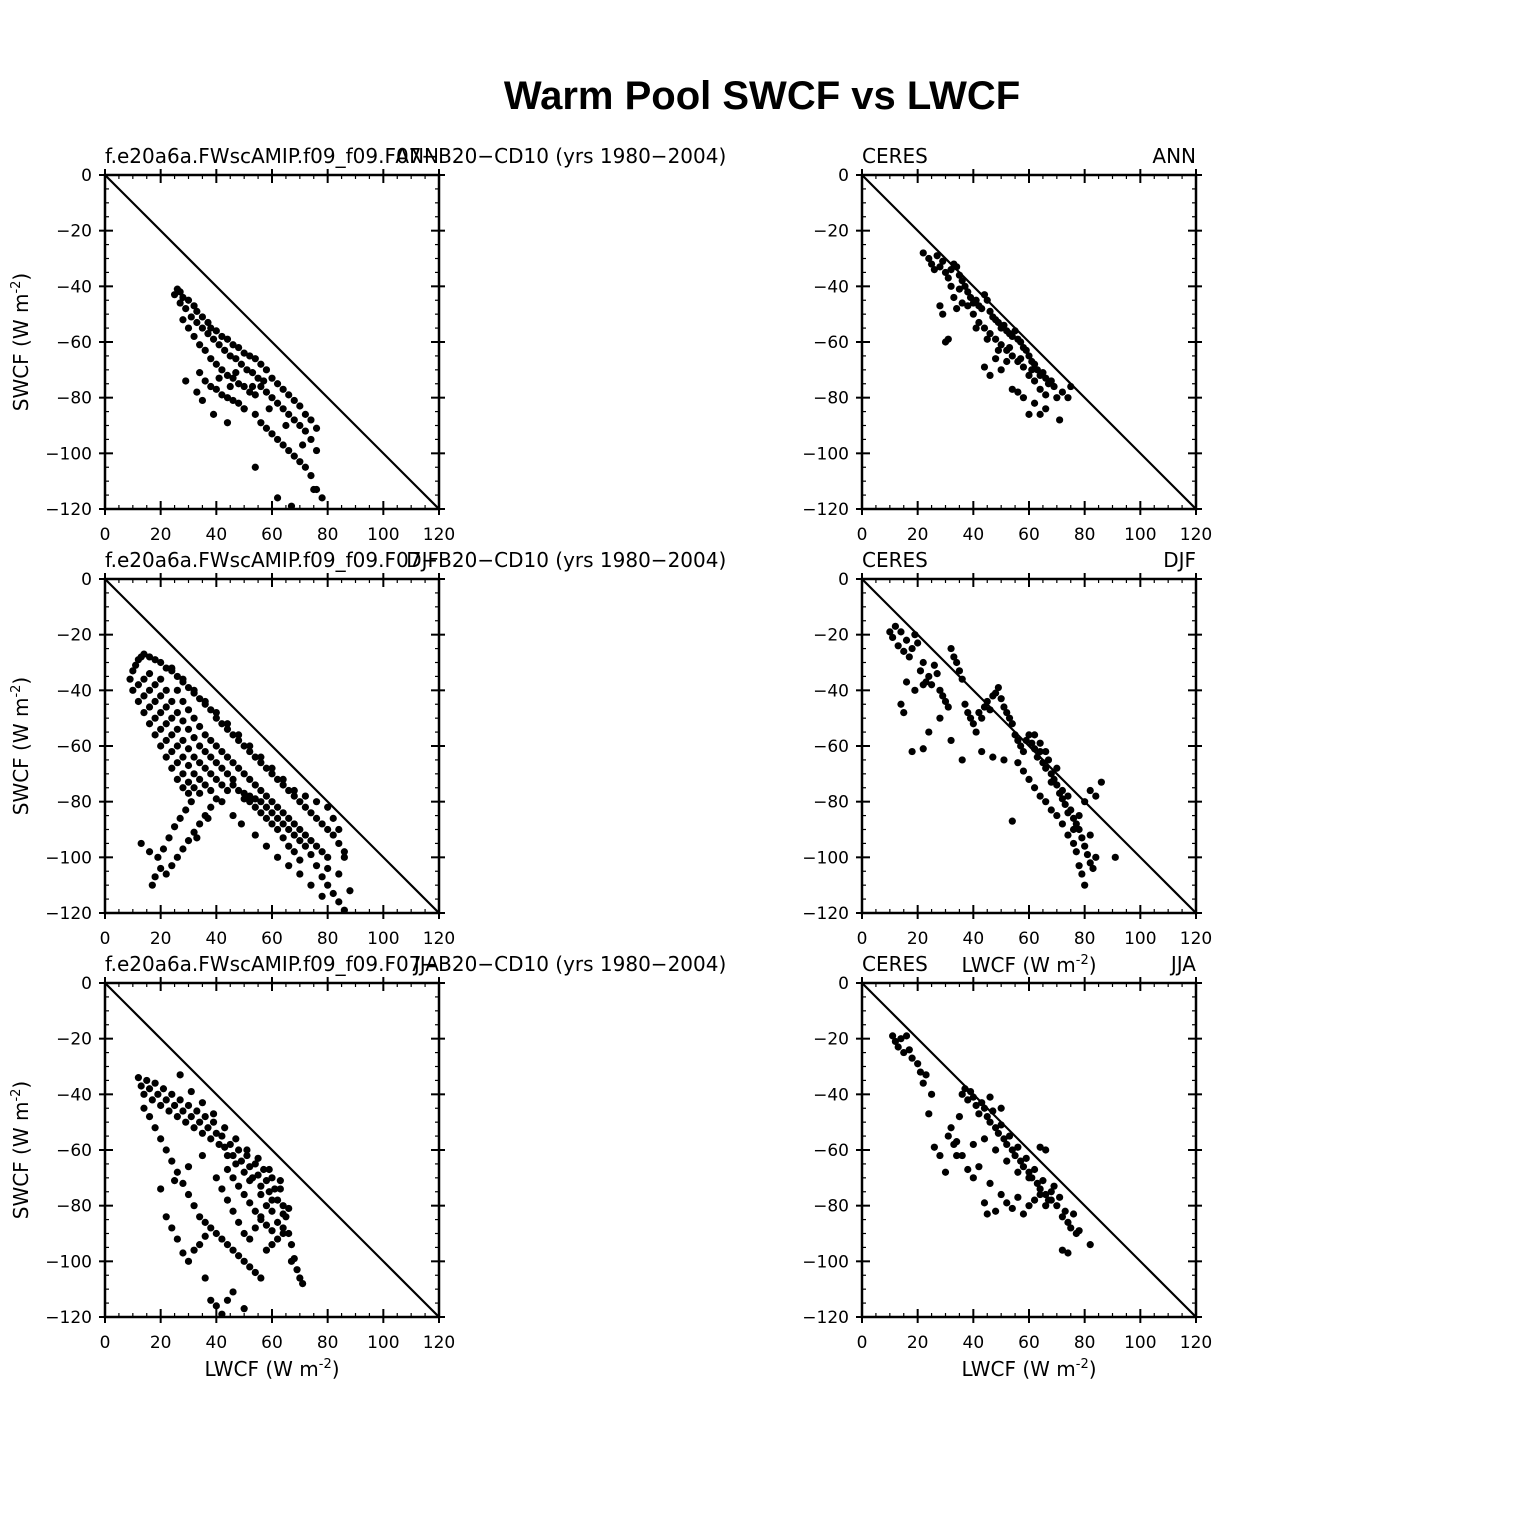 This screenshot has width=1524, height=1524. Describe the element at coordinates (831, 1095) in the screenshot. I see `y-tick-label: −40` at that location.